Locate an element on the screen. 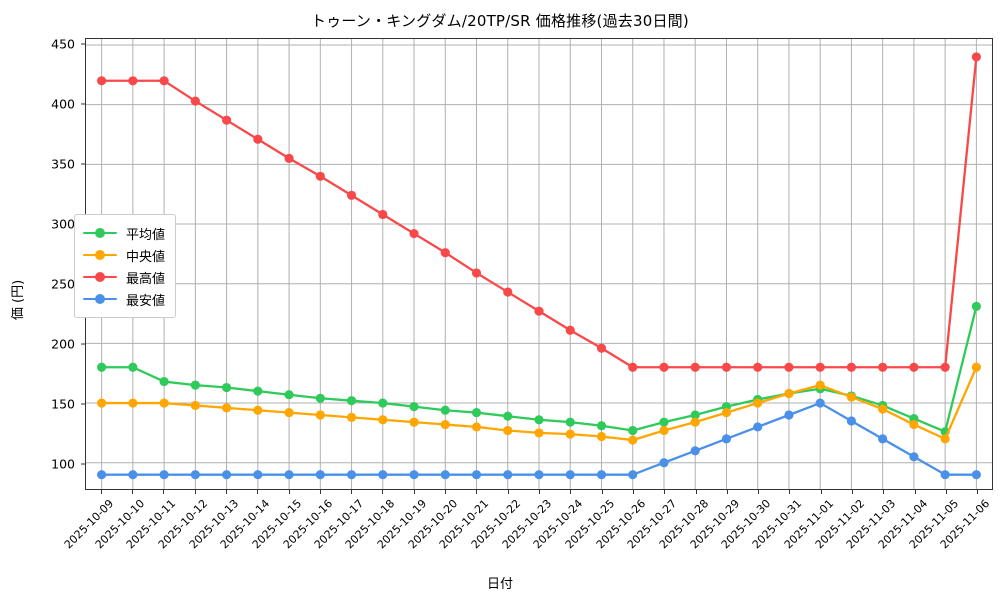 This screenshot has height=600, width=1000. legend-item: 最高値 is located at coordinates (124, 277).